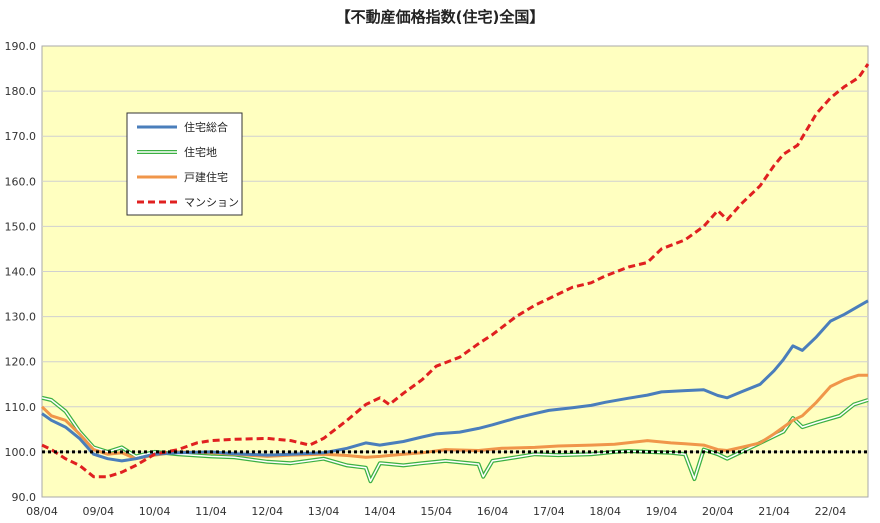 The image size is (880, 523). Describe the element at coordinates (98, 511) in the screenshot. I see `x-tick-label: 09/04` at that location.